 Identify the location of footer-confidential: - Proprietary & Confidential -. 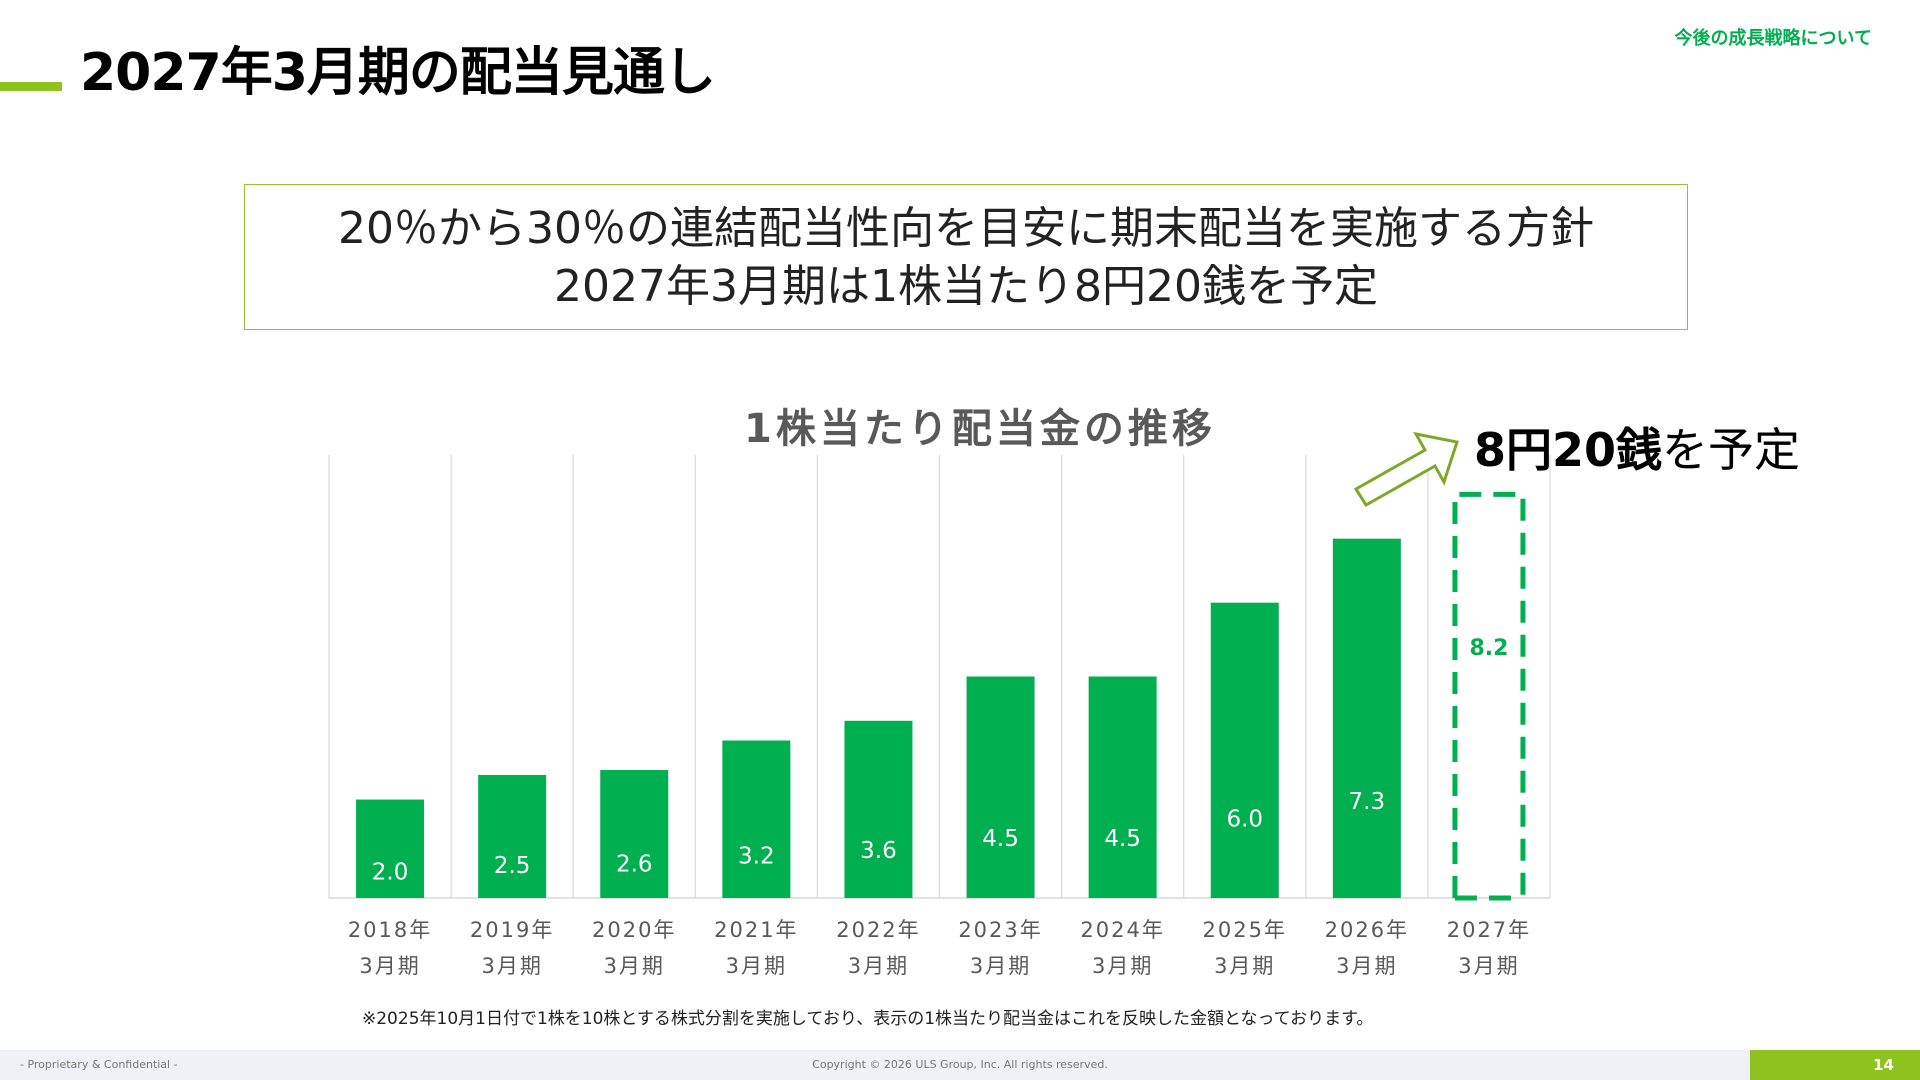
(99, 1064).